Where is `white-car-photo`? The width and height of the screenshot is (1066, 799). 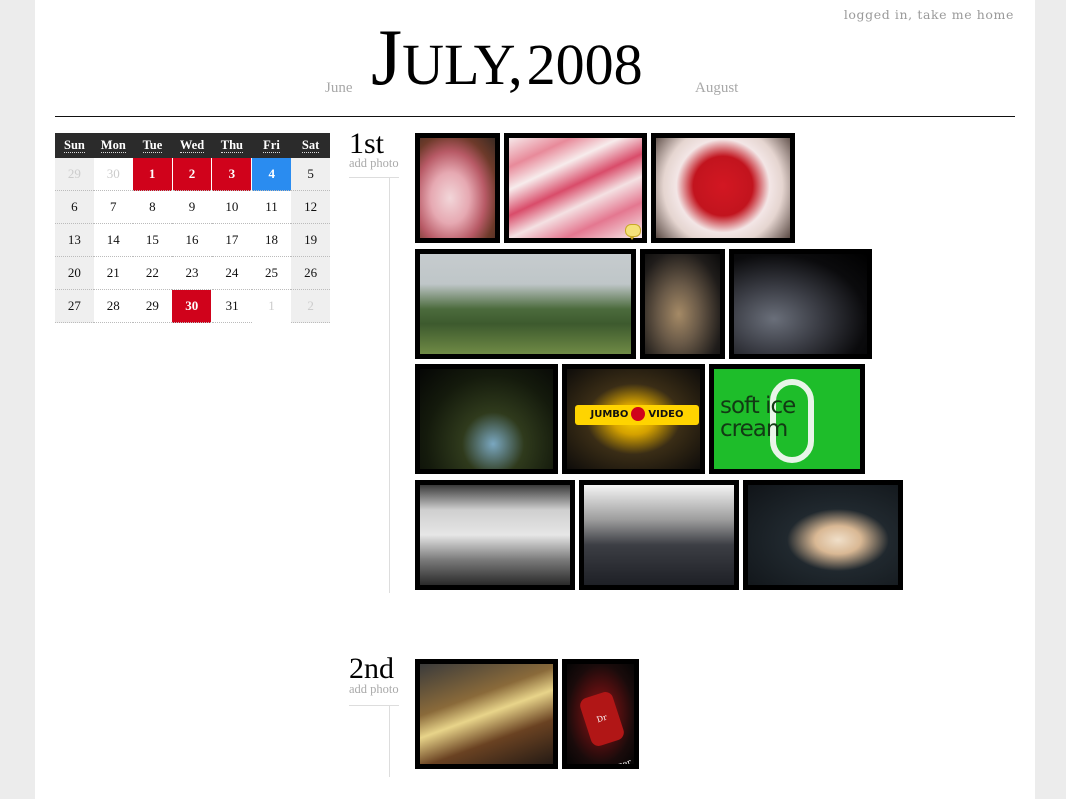
white-car-photo is located at coordinates (495, 535).